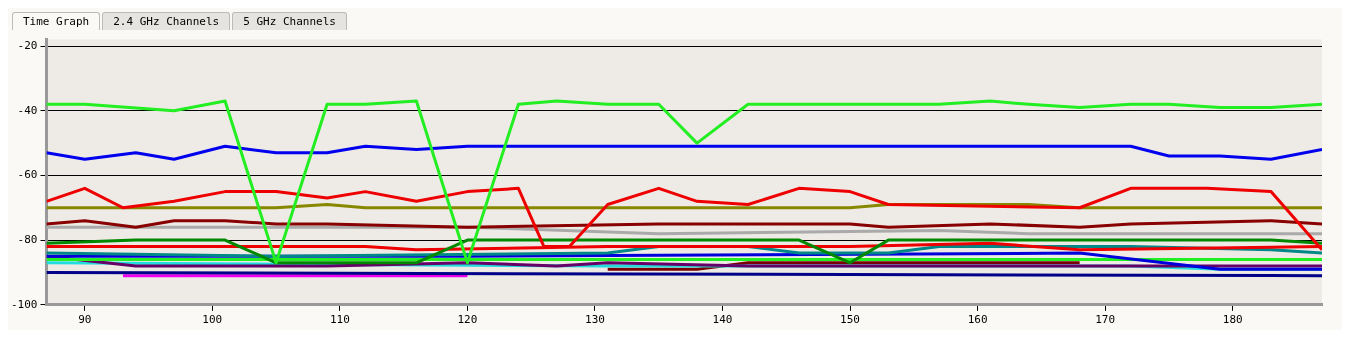 This screenshot has width=1350, height=340. Describe the element at coordinates (722, 320) in the screenshot. I see `x-tick-label: 140` at that location.